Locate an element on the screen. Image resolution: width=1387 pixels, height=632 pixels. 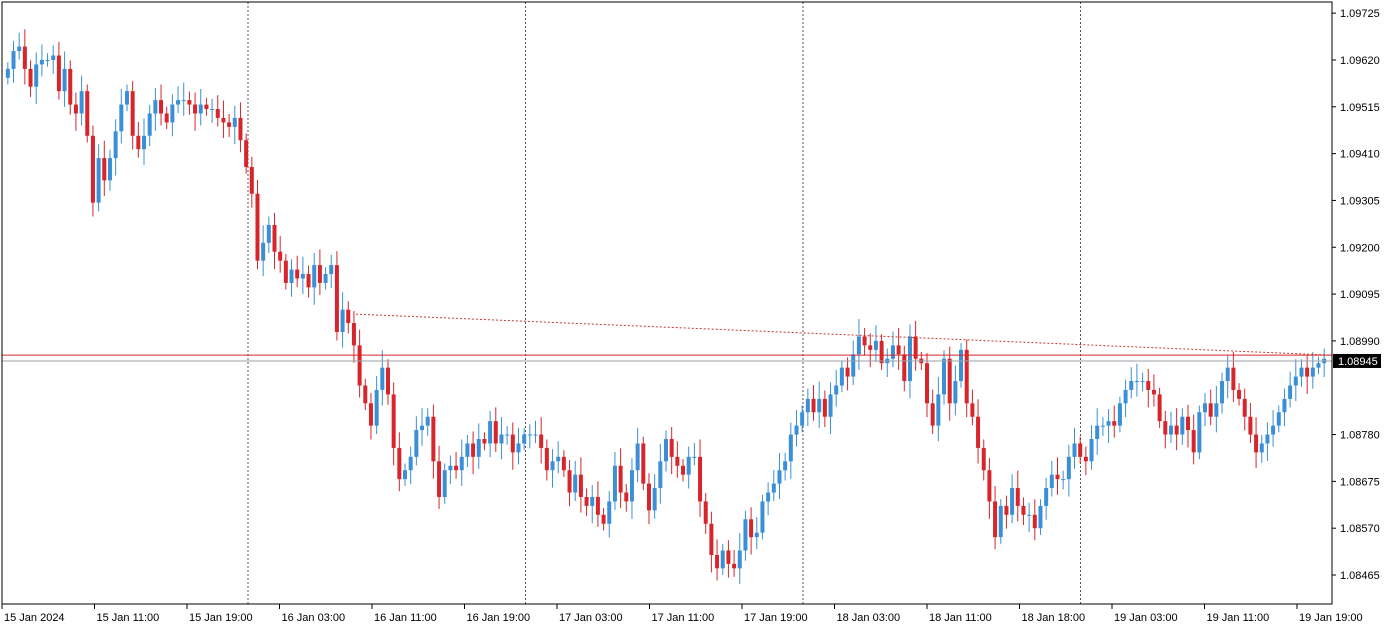
y-axis-tick-label: 1.08780 is located at coordinates (1360, 436).